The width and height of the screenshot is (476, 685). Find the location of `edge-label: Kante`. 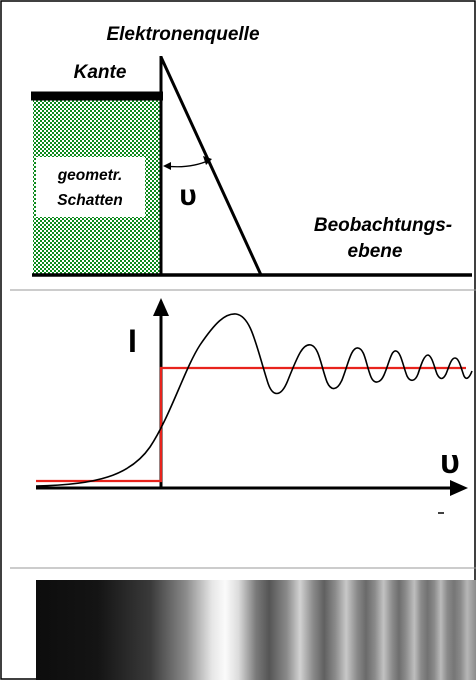

edge-label: Kante is located at coordinates (100, 72).